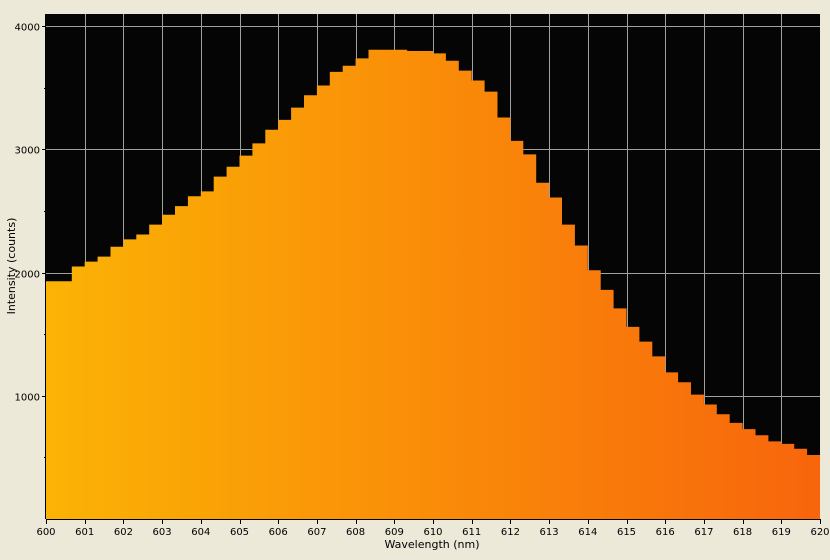 Image resolution: width=830 pixels, height=560 pixels. What do you see at coordinates (200, 532) in the screenshot?
I see `x-tick-label: 604` at bounding box center [200, 532].